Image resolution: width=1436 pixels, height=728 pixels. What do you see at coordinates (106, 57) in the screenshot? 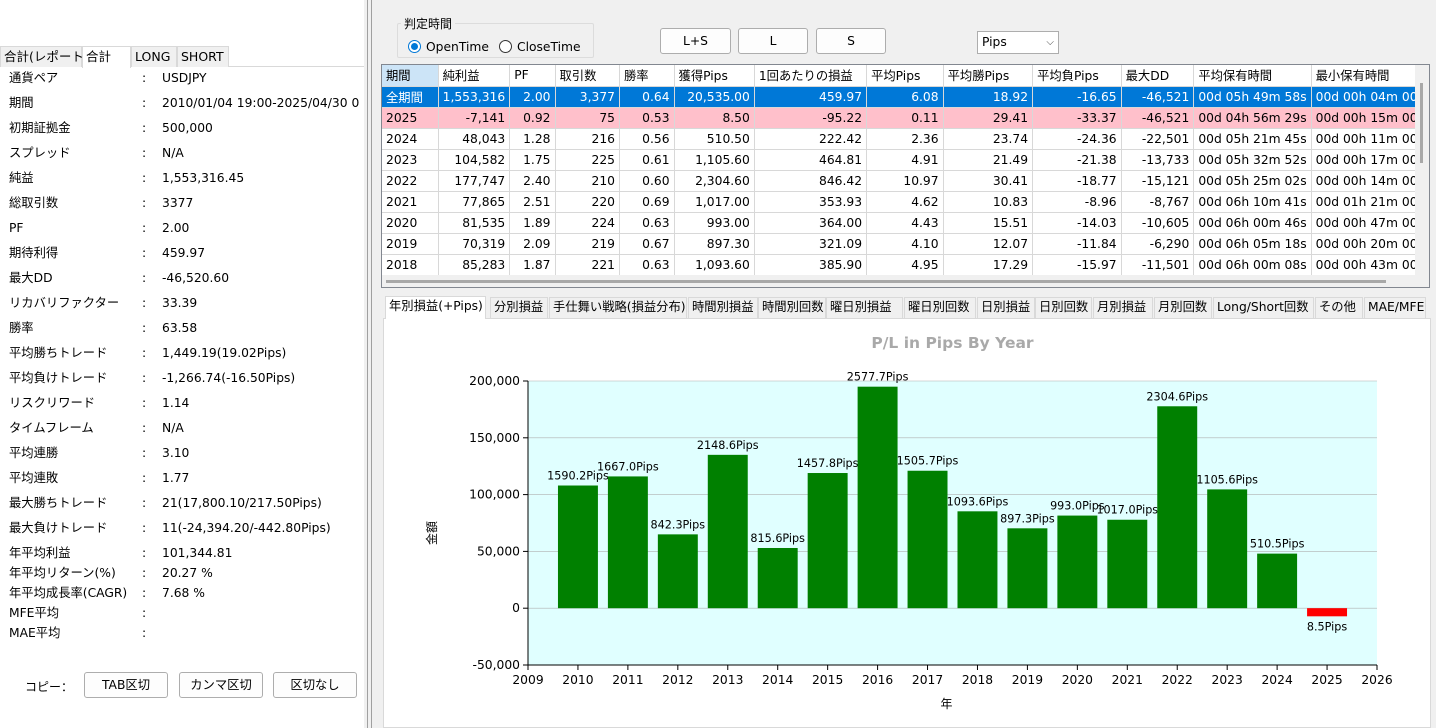
I see `tab-total: 合計` at bounding box center [106, 57].